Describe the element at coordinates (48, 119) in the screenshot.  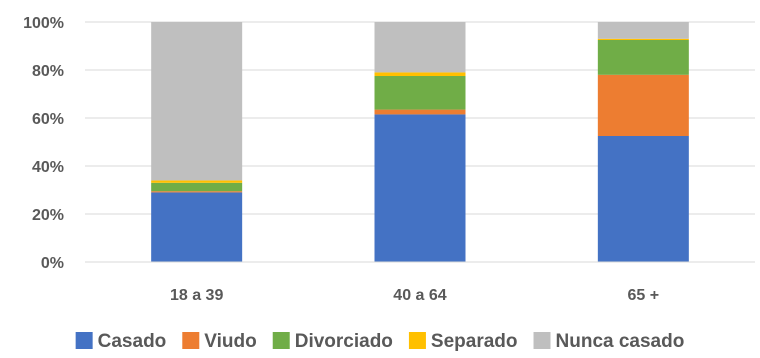
I see `y-tick-label: 60%` at that location.